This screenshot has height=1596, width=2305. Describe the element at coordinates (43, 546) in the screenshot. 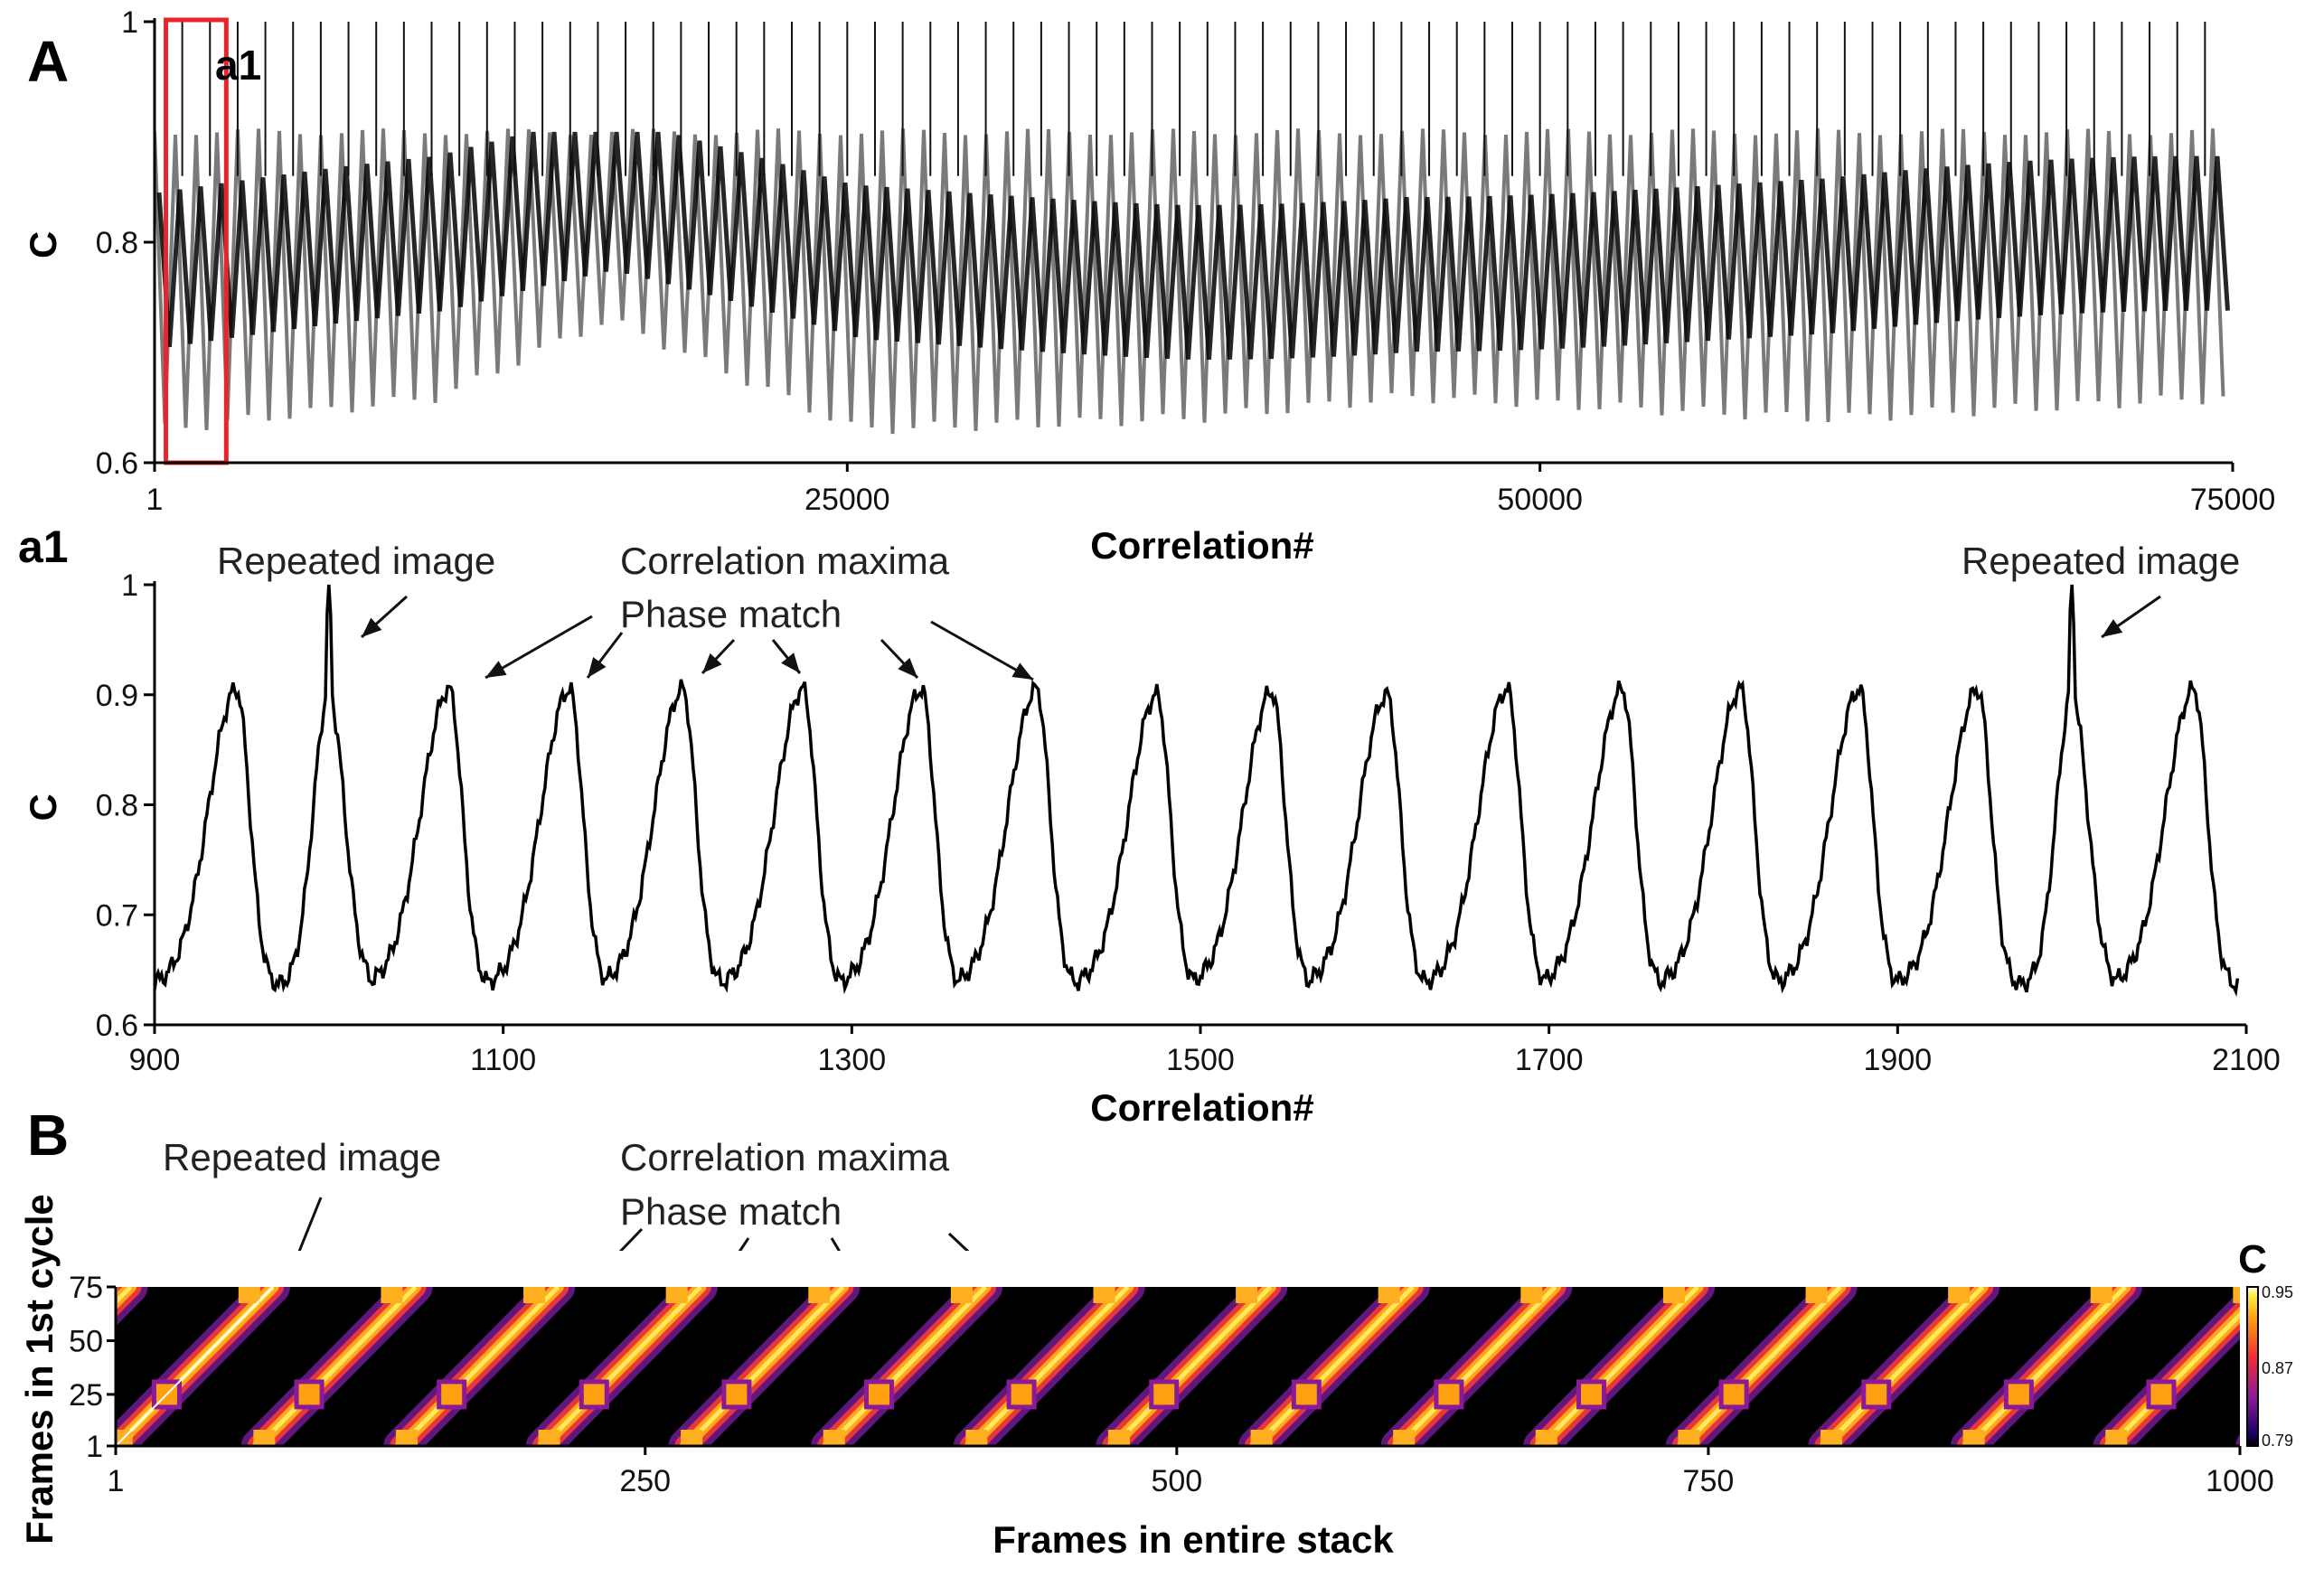

I see `panel-label-a1: a1` at that location.